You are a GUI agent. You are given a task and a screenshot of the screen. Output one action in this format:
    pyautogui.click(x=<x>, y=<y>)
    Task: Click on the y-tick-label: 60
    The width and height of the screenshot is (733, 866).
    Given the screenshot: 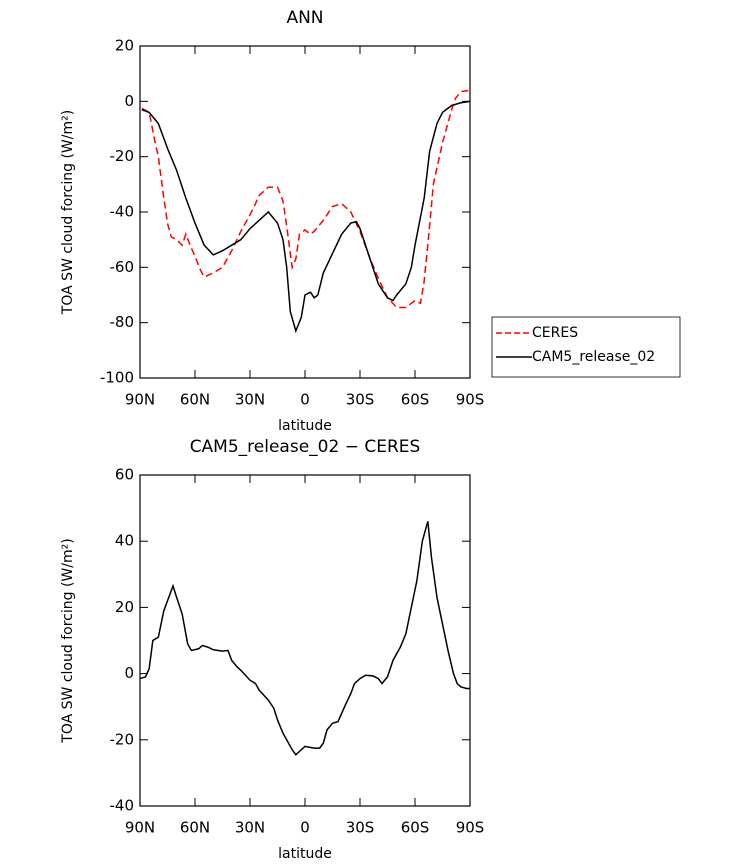 What is the action you would take?
    pyautogui.click(x=124, y=475)
    